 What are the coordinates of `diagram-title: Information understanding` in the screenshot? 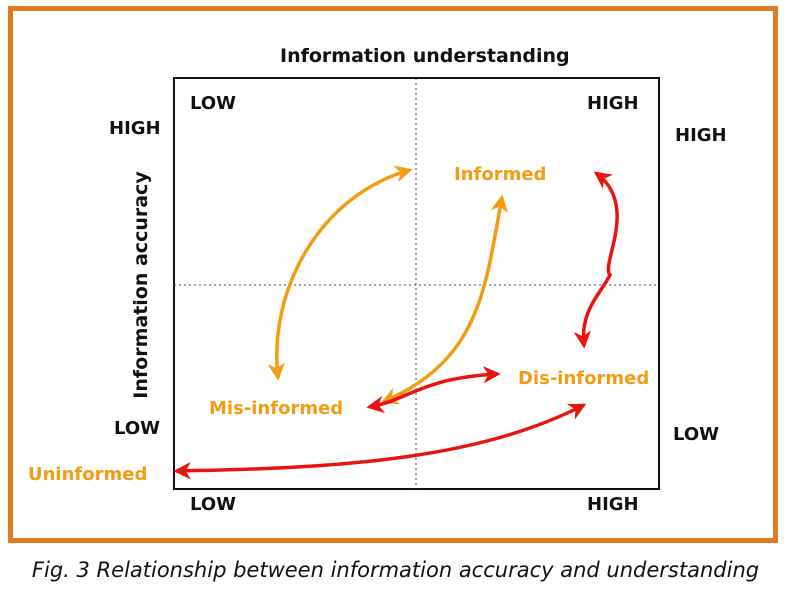 It's located at (425, 56).